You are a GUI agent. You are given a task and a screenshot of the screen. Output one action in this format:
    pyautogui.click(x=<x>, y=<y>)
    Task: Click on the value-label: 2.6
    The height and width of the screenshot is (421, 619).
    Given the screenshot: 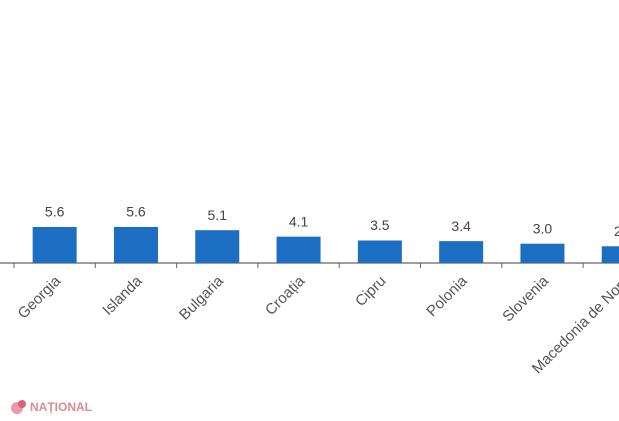 What is the action you would take?
    pyautogui.click(x=616, y=231)
    